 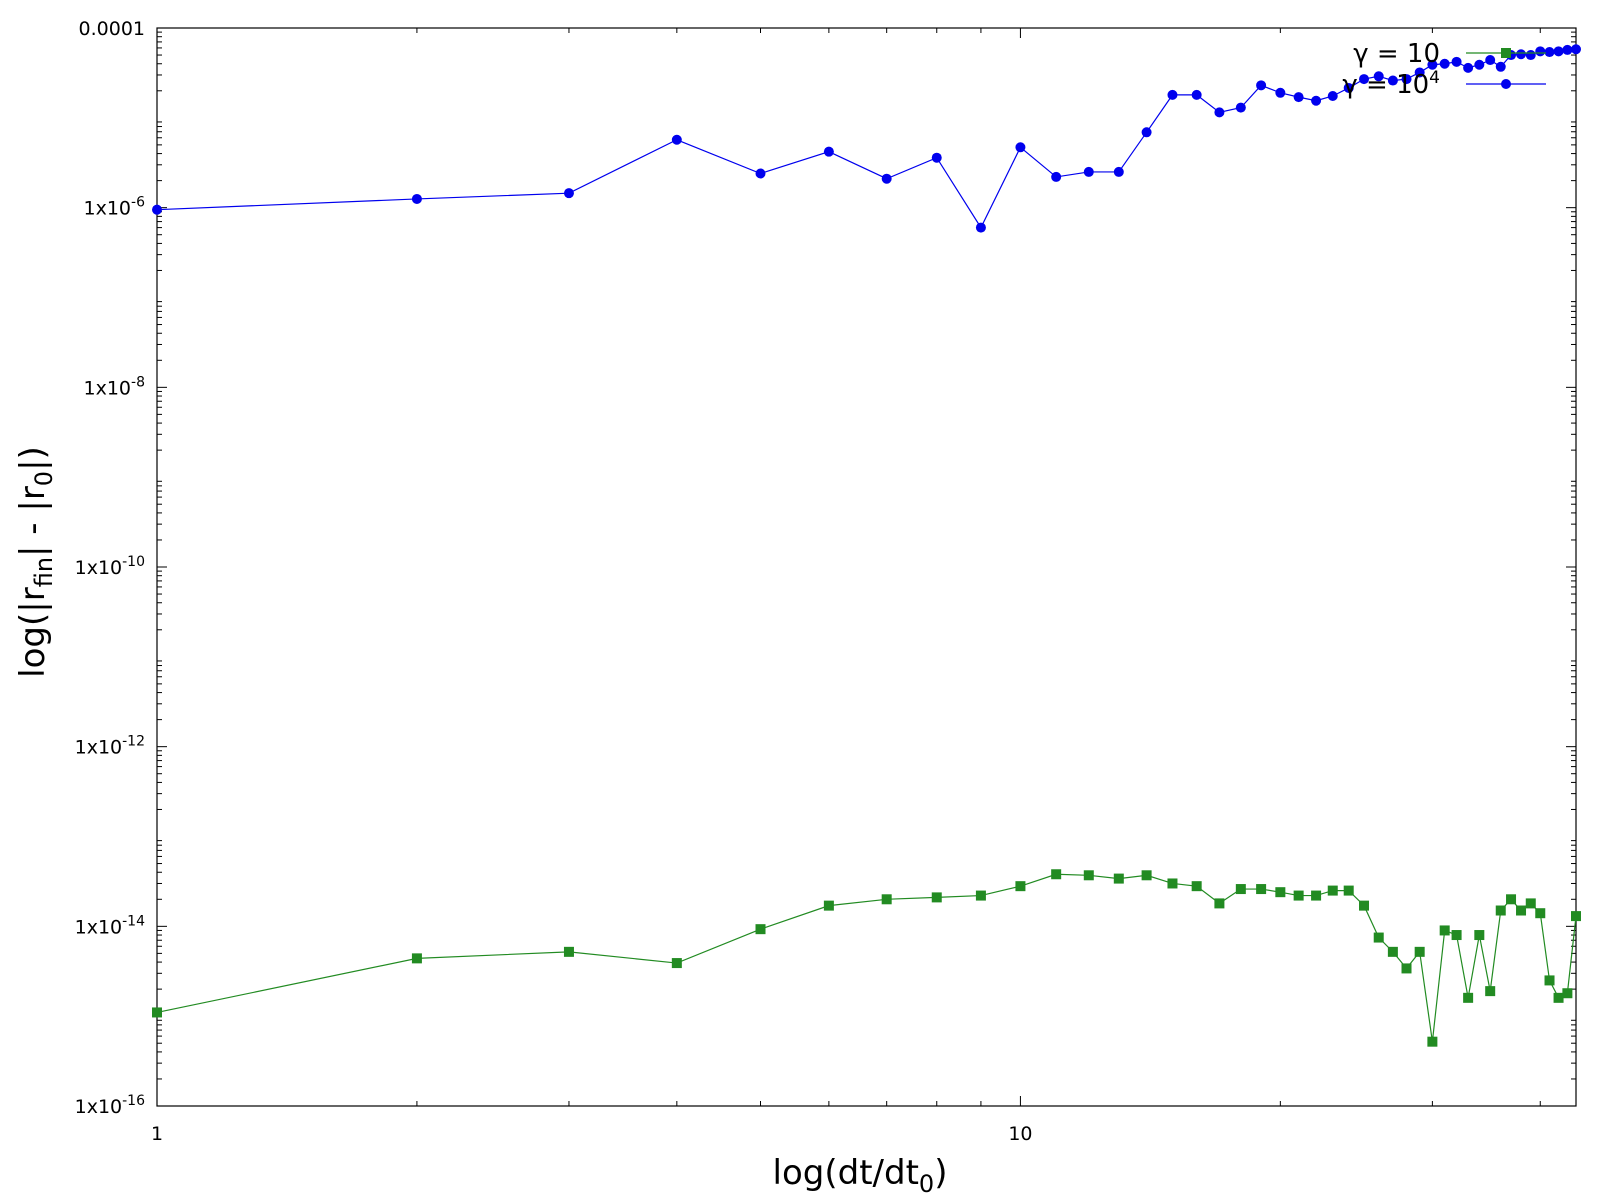 What do you see at coordinates (110, 925) in the screenshot?
I see `y-tick-label: 1x10⁻¹⁴` at bounding box center [110, 925].